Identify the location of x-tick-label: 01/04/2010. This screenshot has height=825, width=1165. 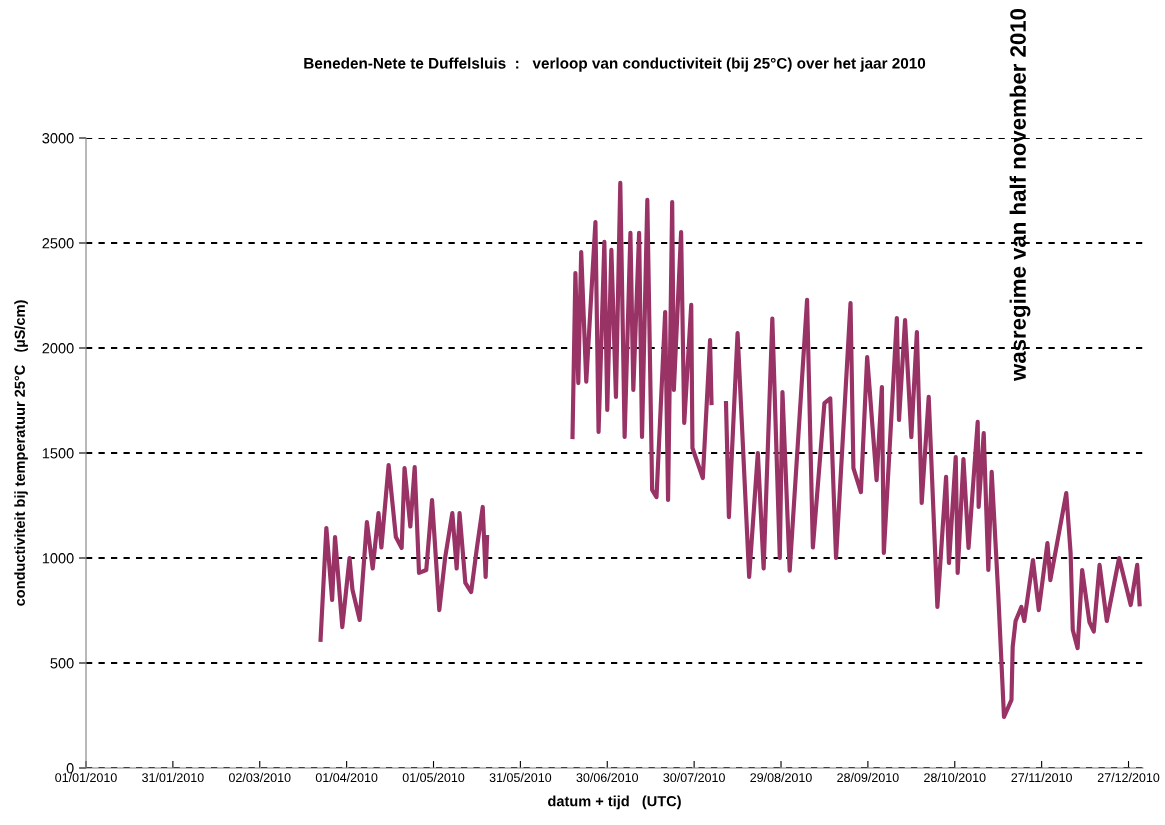
(346, 777).